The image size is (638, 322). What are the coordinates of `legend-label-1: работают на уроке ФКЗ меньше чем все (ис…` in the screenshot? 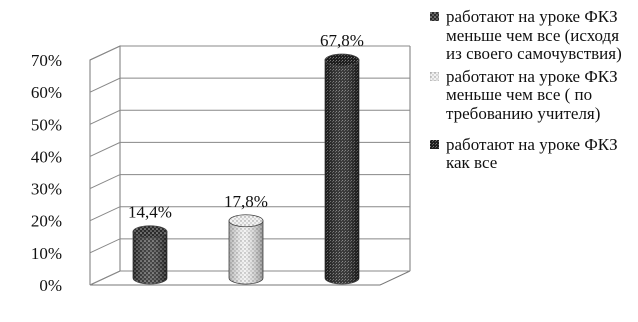 It's located at (534, 35).